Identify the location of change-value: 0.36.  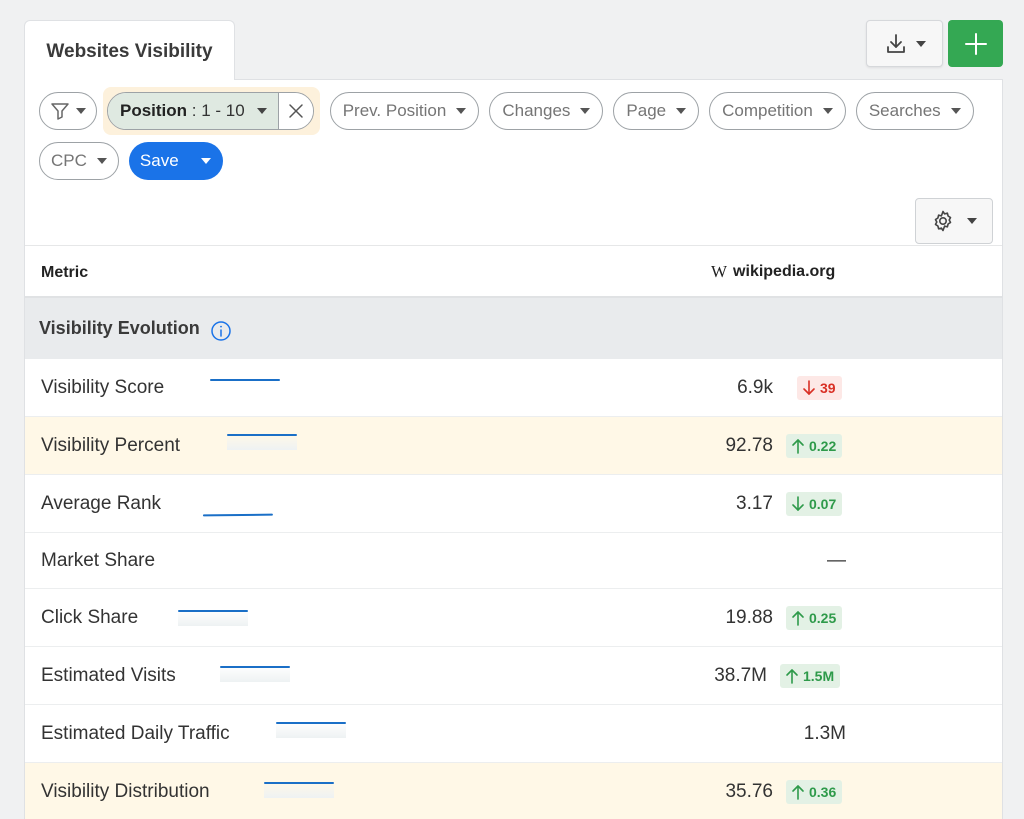
(823, 791).